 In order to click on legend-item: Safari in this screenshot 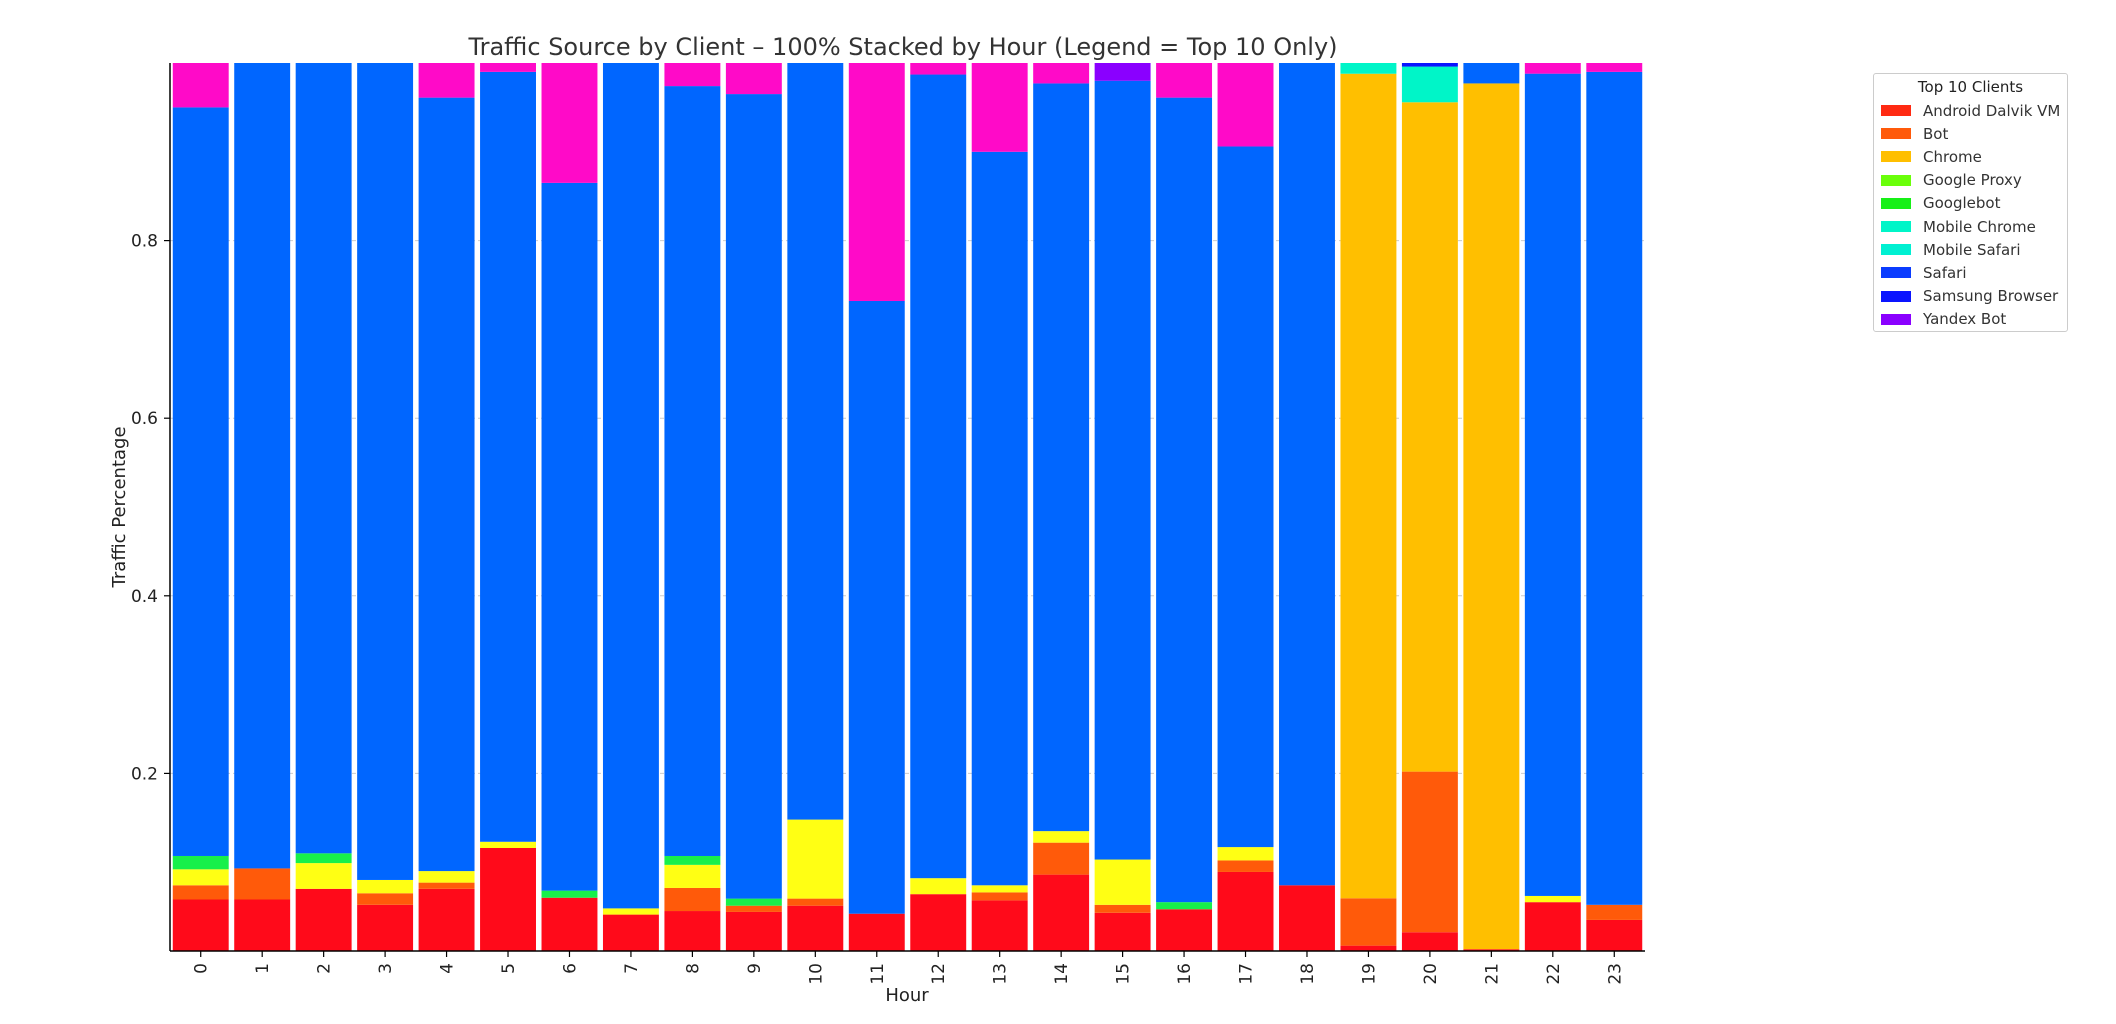, I will do `click(1970, 272)`.